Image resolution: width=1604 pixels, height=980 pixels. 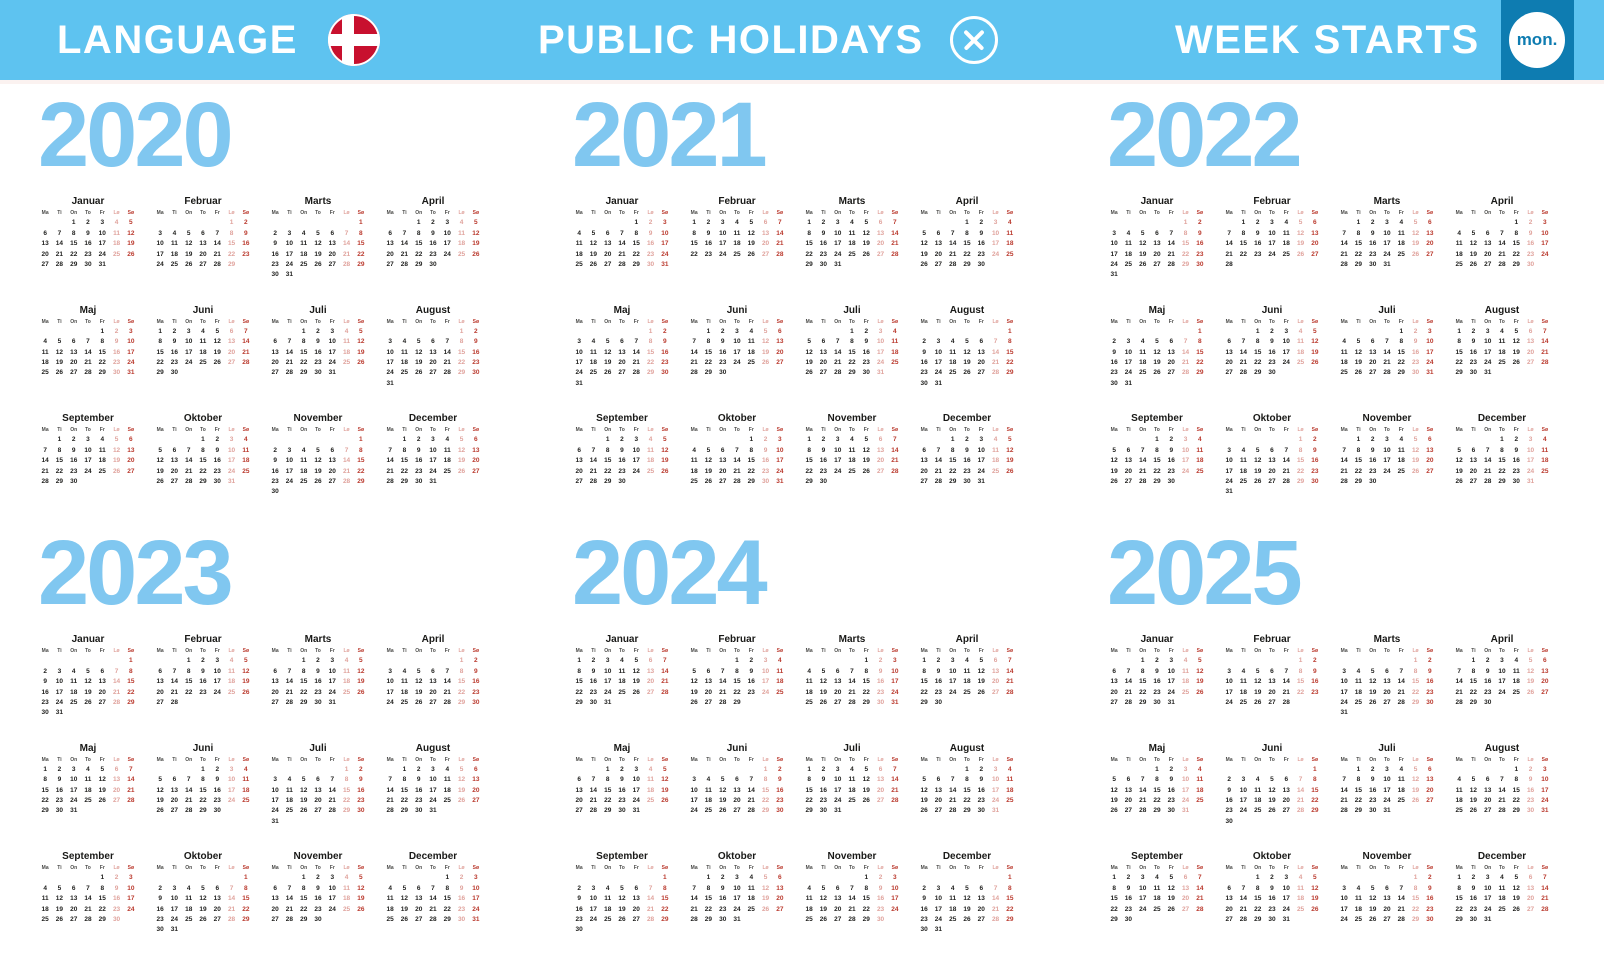 I want to click on day-header-ti: Ti, so click(x=174, y=213).